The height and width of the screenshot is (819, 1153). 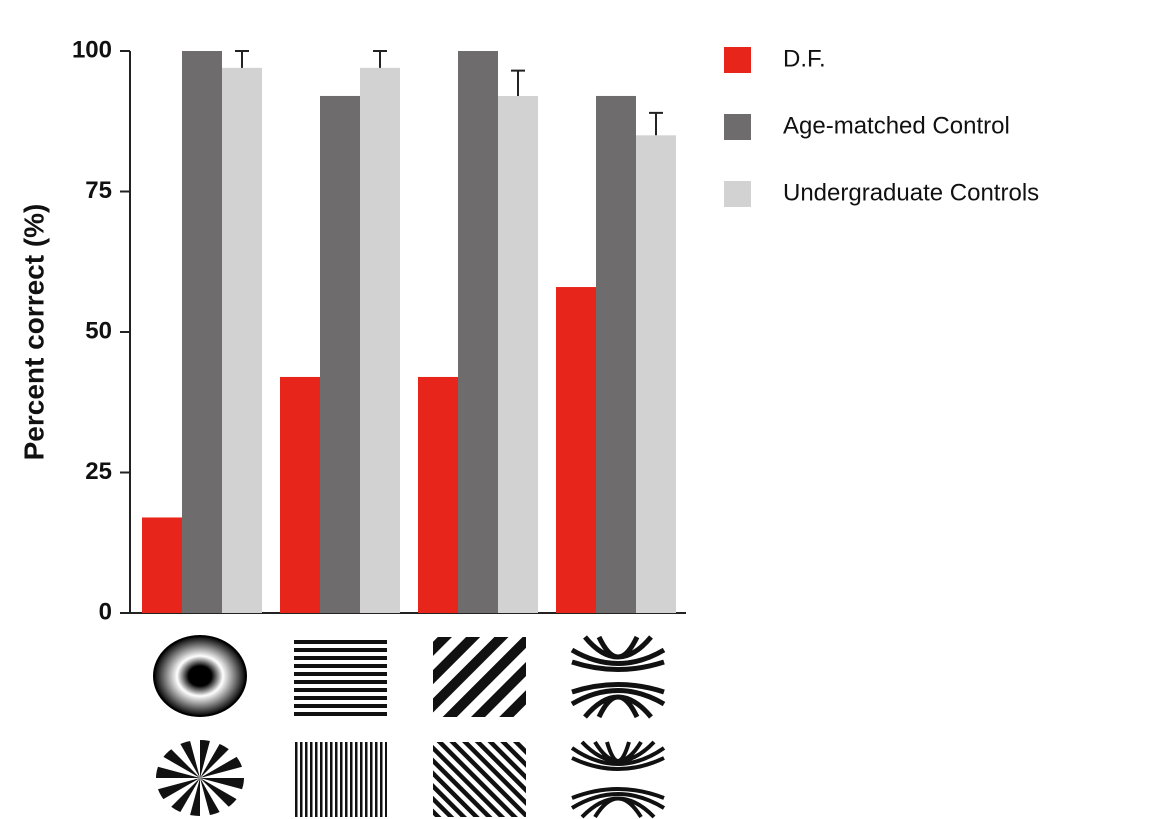 I want to click on y-tick-label: 25, so click(x=98, y=471).